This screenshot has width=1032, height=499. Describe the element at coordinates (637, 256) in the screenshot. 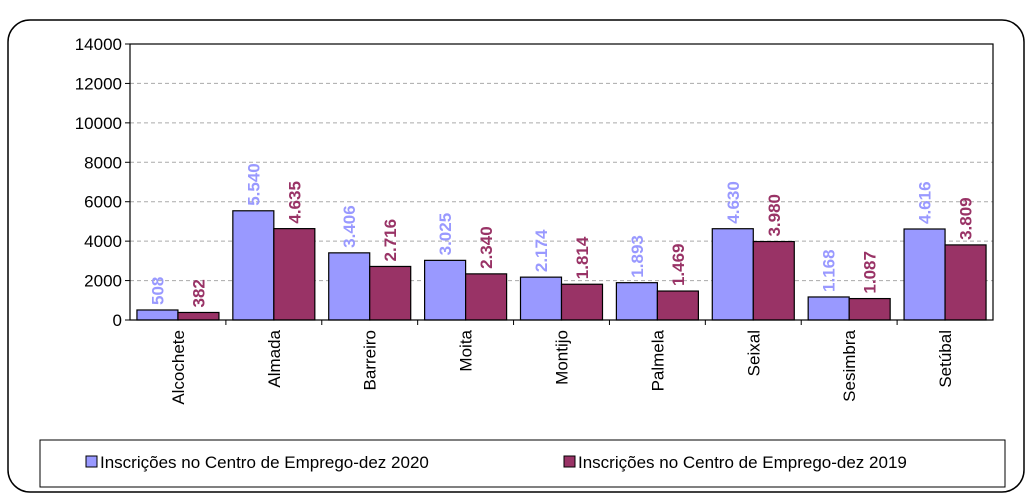

I see `data-label: 1.893` at that location.